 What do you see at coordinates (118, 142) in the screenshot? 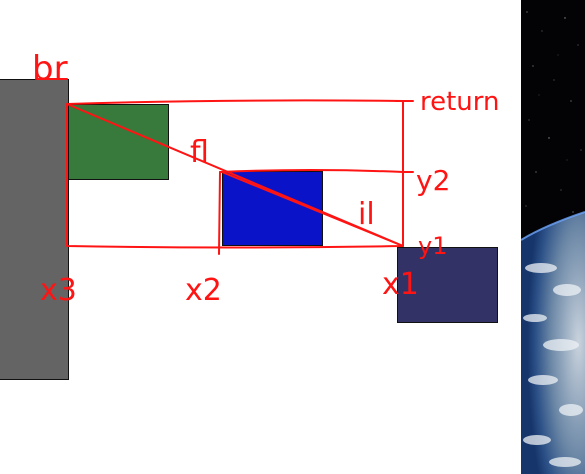
I see `green-block` at bounding box center [118, 142].